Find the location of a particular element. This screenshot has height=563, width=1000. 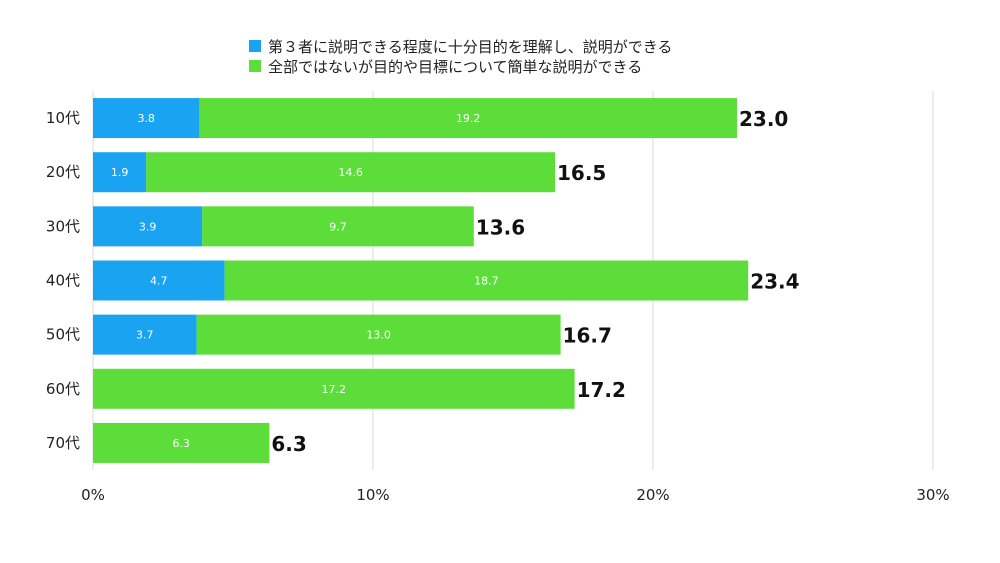

legend-label: 全部ではないが目的や目標について簡単な説明ができる is located at coordinates (455, 67).